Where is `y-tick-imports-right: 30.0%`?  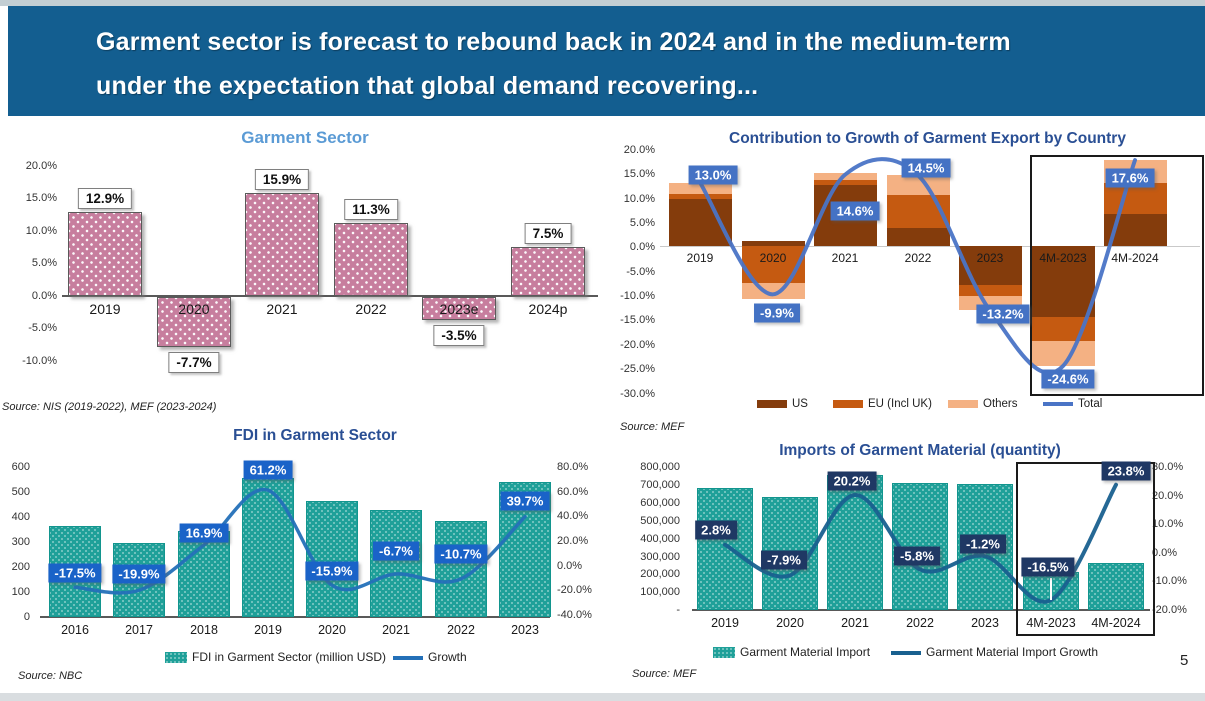 y-tick-imports-right: 30.0% is located at coordinates (1168, 467).